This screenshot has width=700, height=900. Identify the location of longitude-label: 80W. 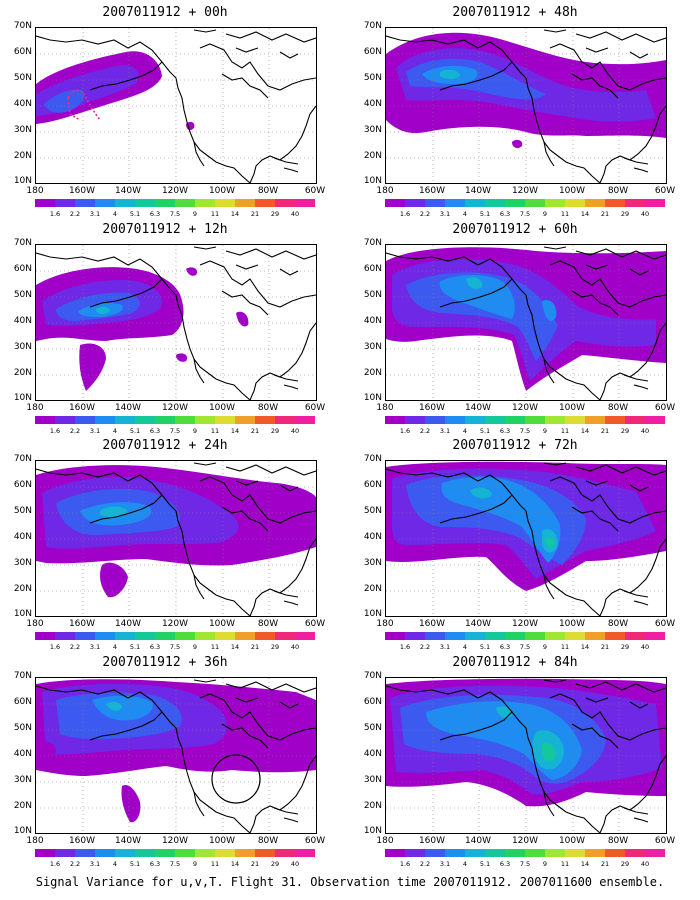
(268, 408).